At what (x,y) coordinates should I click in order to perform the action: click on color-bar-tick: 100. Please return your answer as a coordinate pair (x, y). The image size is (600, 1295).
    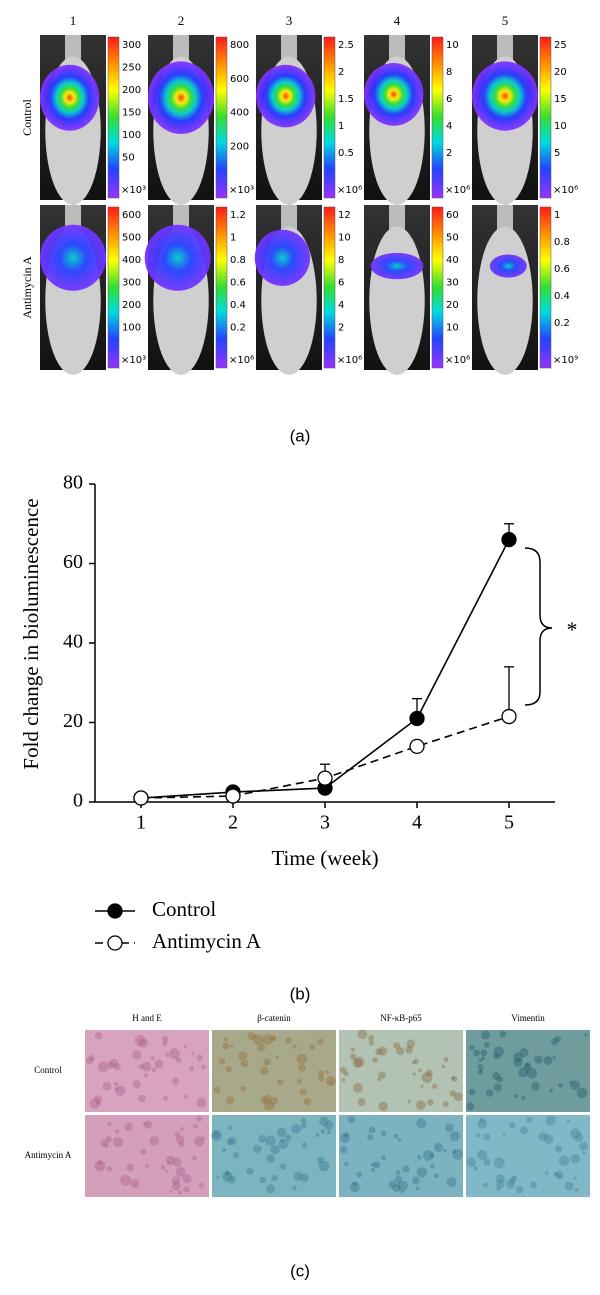
    Looking at the image, I should click on (131, 135).